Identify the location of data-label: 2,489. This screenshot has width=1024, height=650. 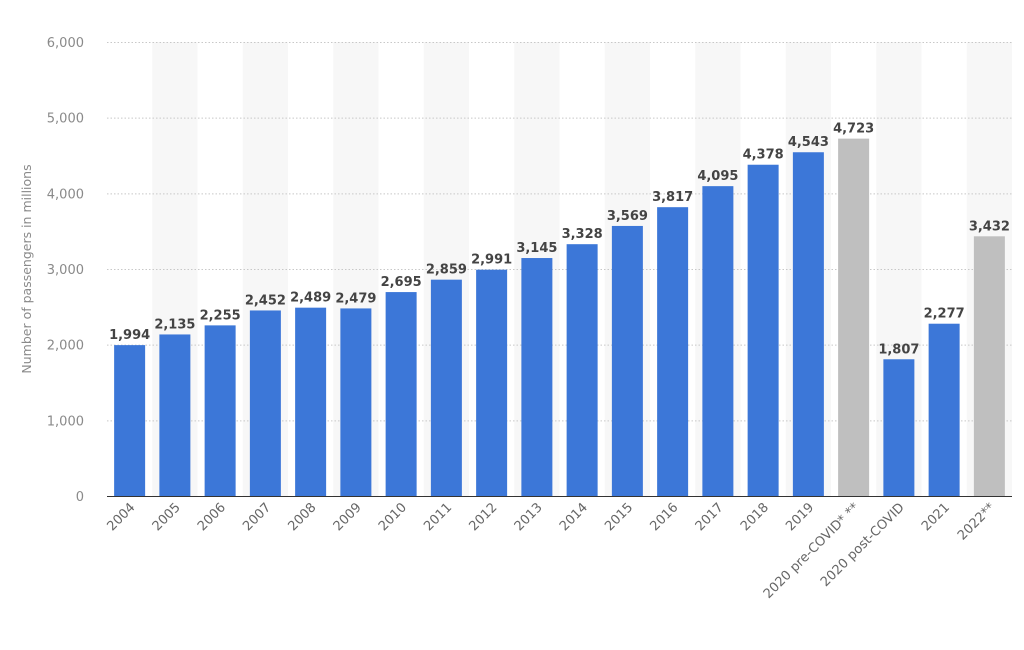
(310, 298).